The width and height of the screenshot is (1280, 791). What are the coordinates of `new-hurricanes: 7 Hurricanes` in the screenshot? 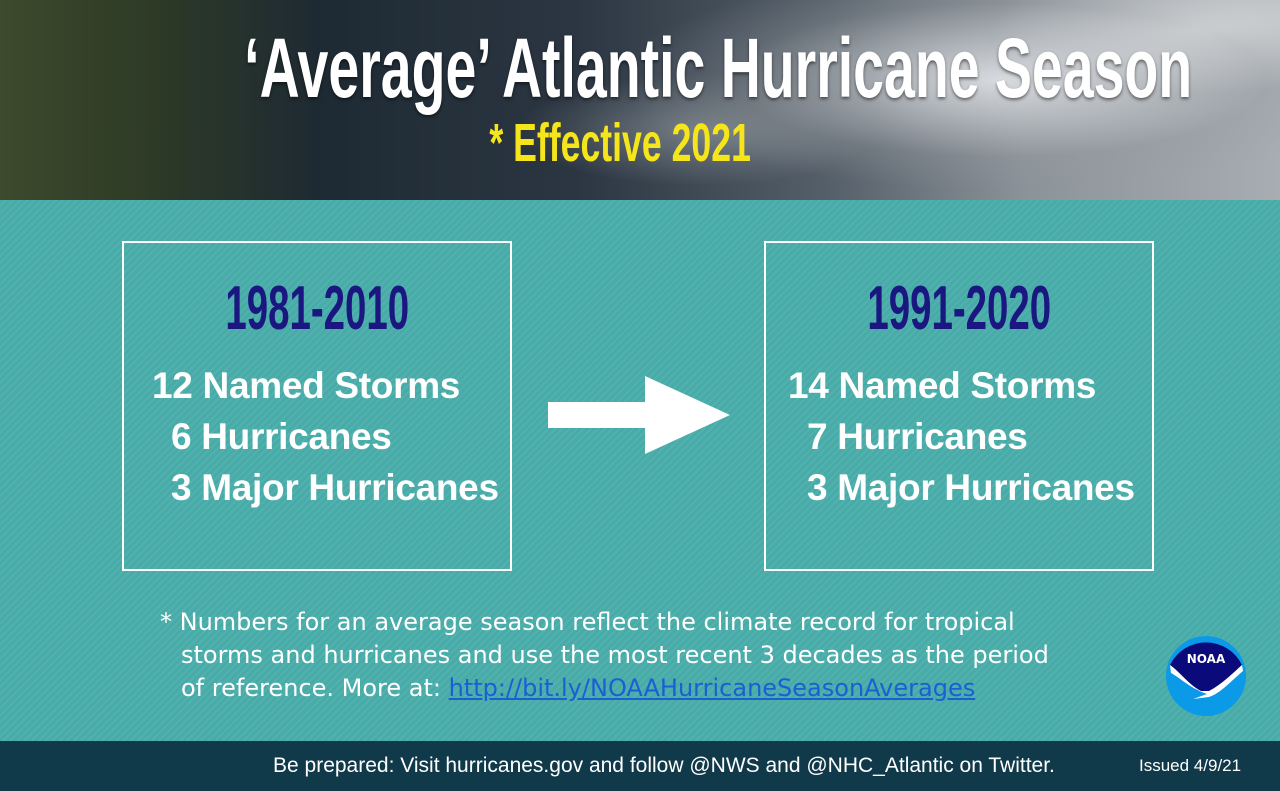 It's located at (917, 436).